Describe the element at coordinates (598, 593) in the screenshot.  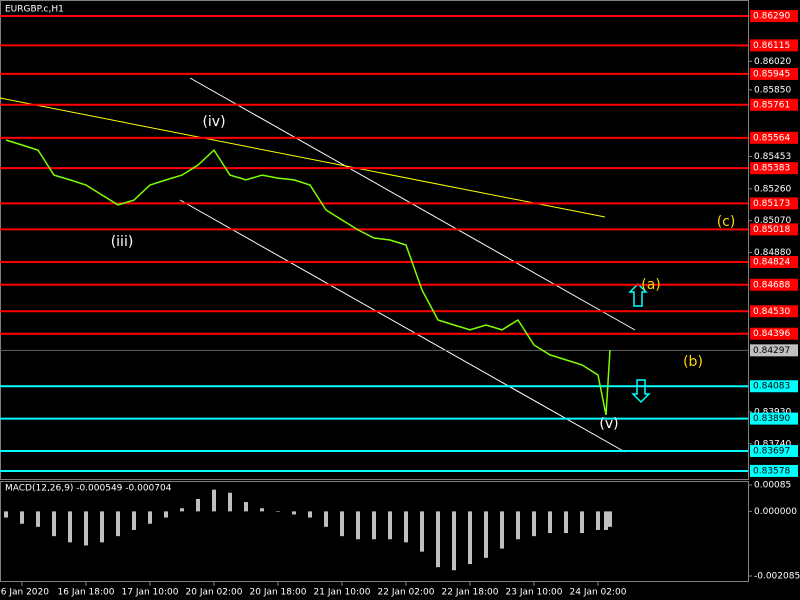
I see `x-tick-label: 24 Jan 02:00` at that location.